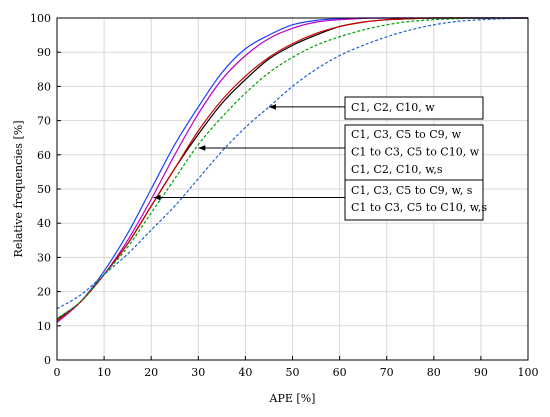 The image size is (550, 417). Describe the element at coordinates (293, 372) in the screenshot. I see `x-tick-label: 50` at that location.